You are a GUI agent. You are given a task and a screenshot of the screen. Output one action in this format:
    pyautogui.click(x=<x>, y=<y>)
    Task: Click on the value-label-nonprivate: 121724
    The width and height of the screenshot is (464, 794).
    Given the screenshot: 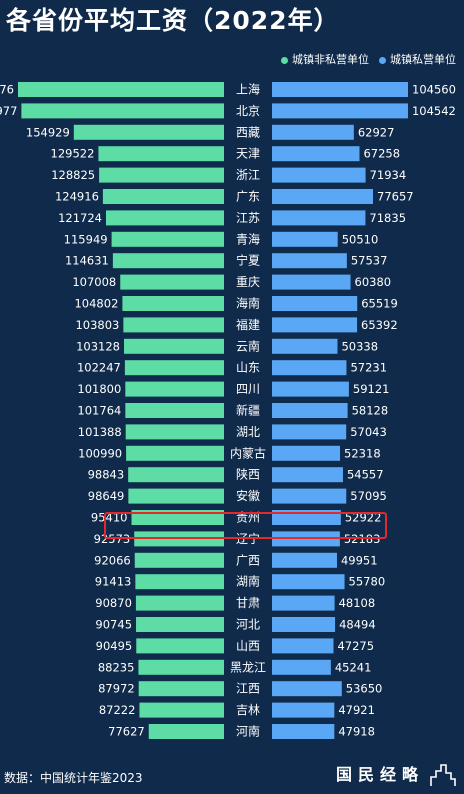 What is the action you would take?
    pyautogui.click(x=80, y=218)
    